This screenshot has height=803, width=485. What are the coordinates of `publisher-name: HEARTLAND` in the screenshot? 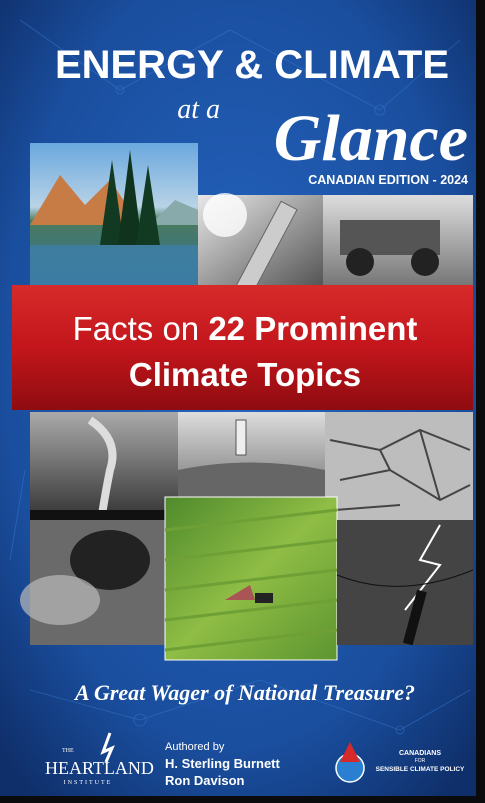 It's located at (99, 768).